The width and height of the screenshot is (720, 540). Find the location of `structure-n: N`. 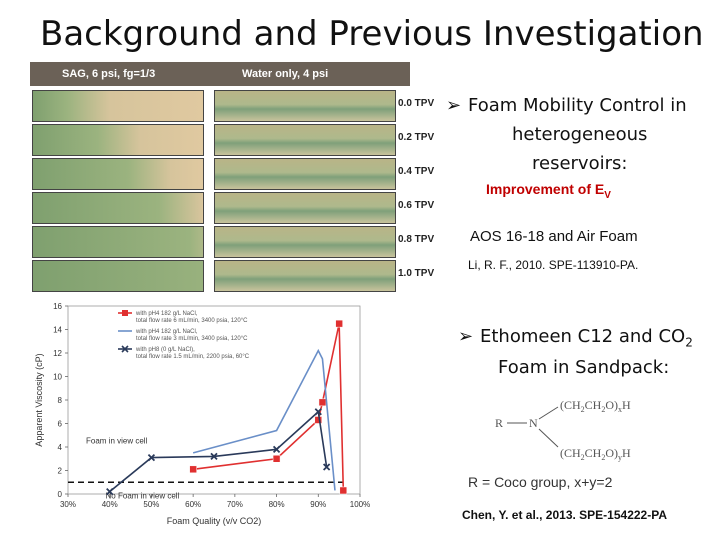

structure-n: N is located at coordinates (533, 423).